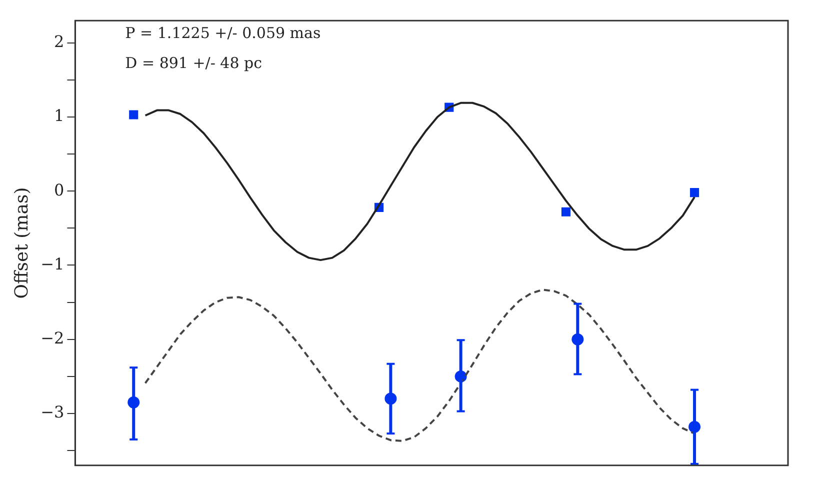 The width and height of the screenshot is (831, 492). What do you see at coordinates (193, 63) in the screenshot?
I see `annotation: D = 891 +/- 48 pc` at bounding box center [193, 63].